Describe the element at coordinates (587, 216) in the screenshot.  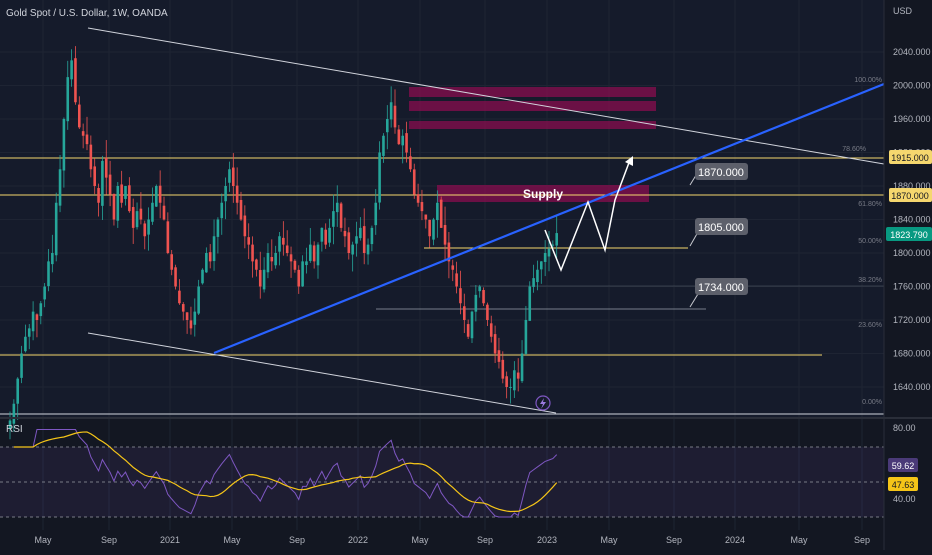
I see `projection-path` at that location.